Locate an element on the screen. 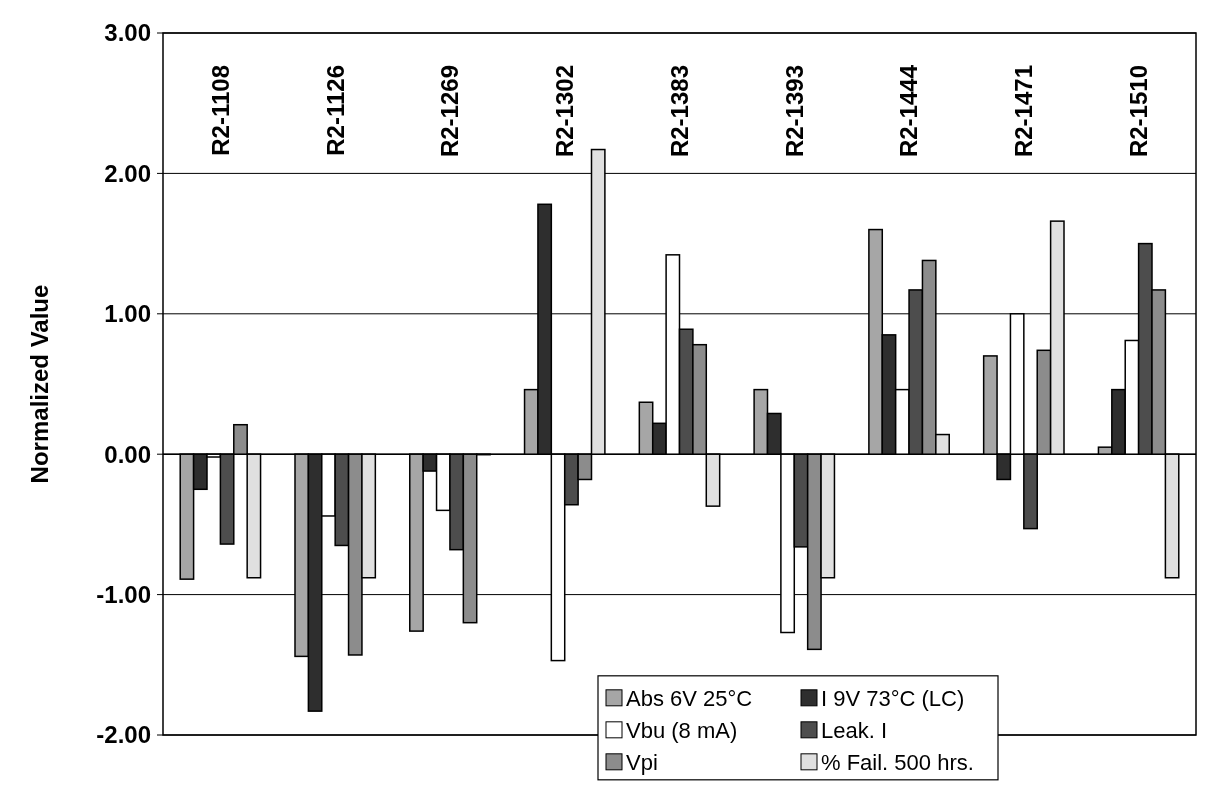 The image size is (1208, 785). x-tick-label: R2-1510 is located at coordinates (1139, 111).